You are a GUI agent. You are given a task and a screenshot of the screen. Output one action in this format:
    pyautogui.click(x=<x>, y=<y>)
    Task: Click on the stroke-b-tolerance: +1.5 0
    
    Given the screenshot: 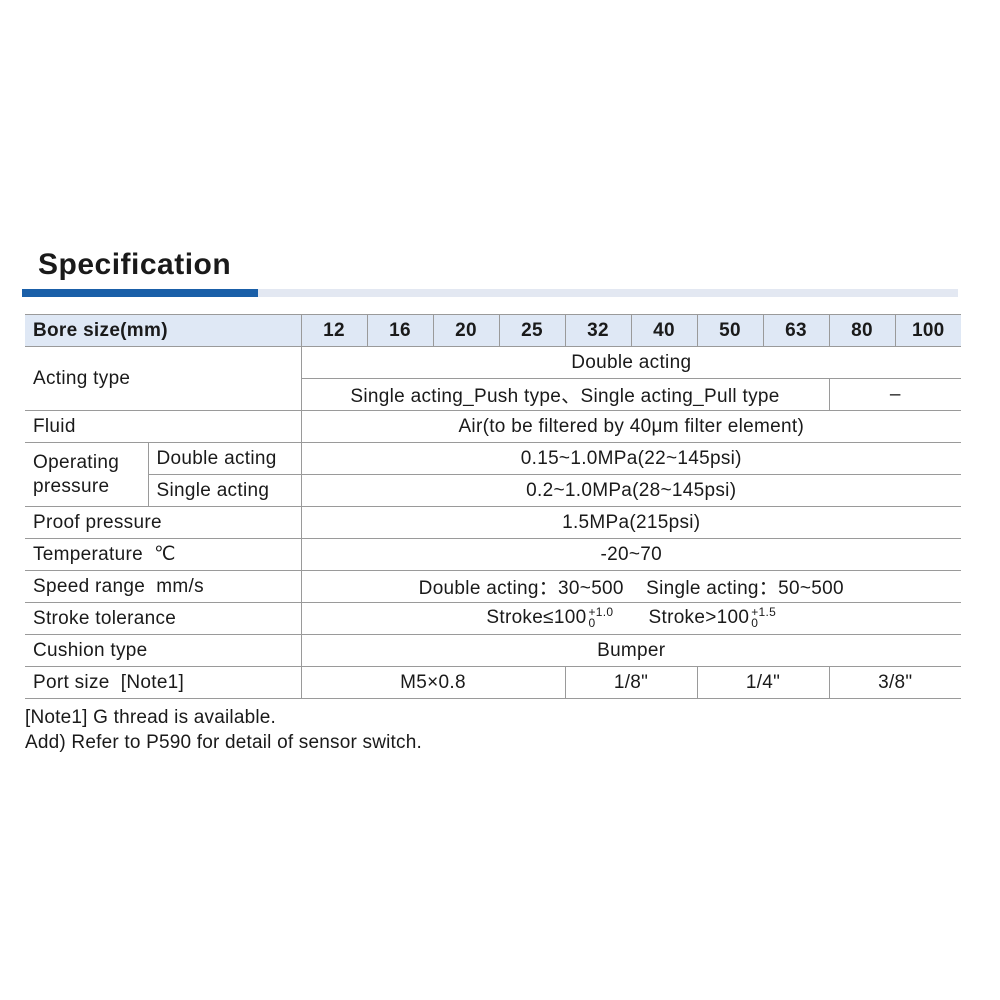 What is the action you would take?
    pyautogui.click(x=764, y=618)
    